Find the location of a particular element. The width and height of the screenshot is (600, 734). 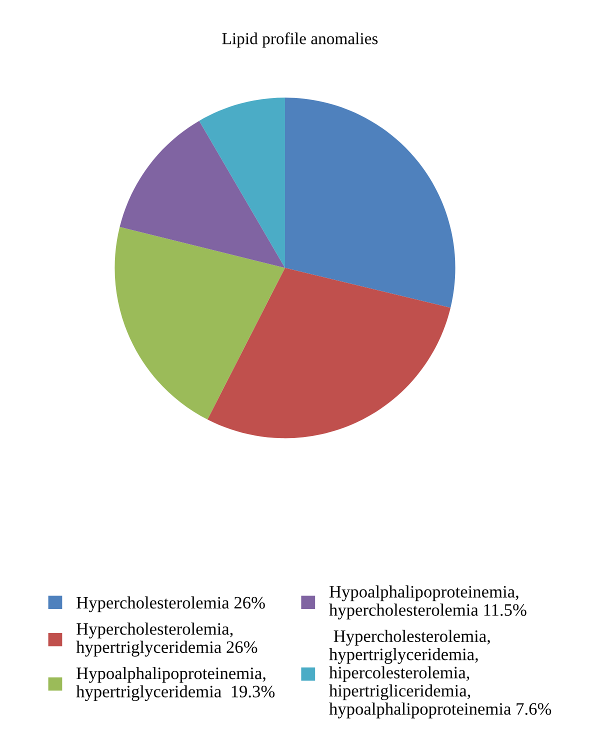

chart-title: Lipid profile anomalies is located at coordinates (300, 40).